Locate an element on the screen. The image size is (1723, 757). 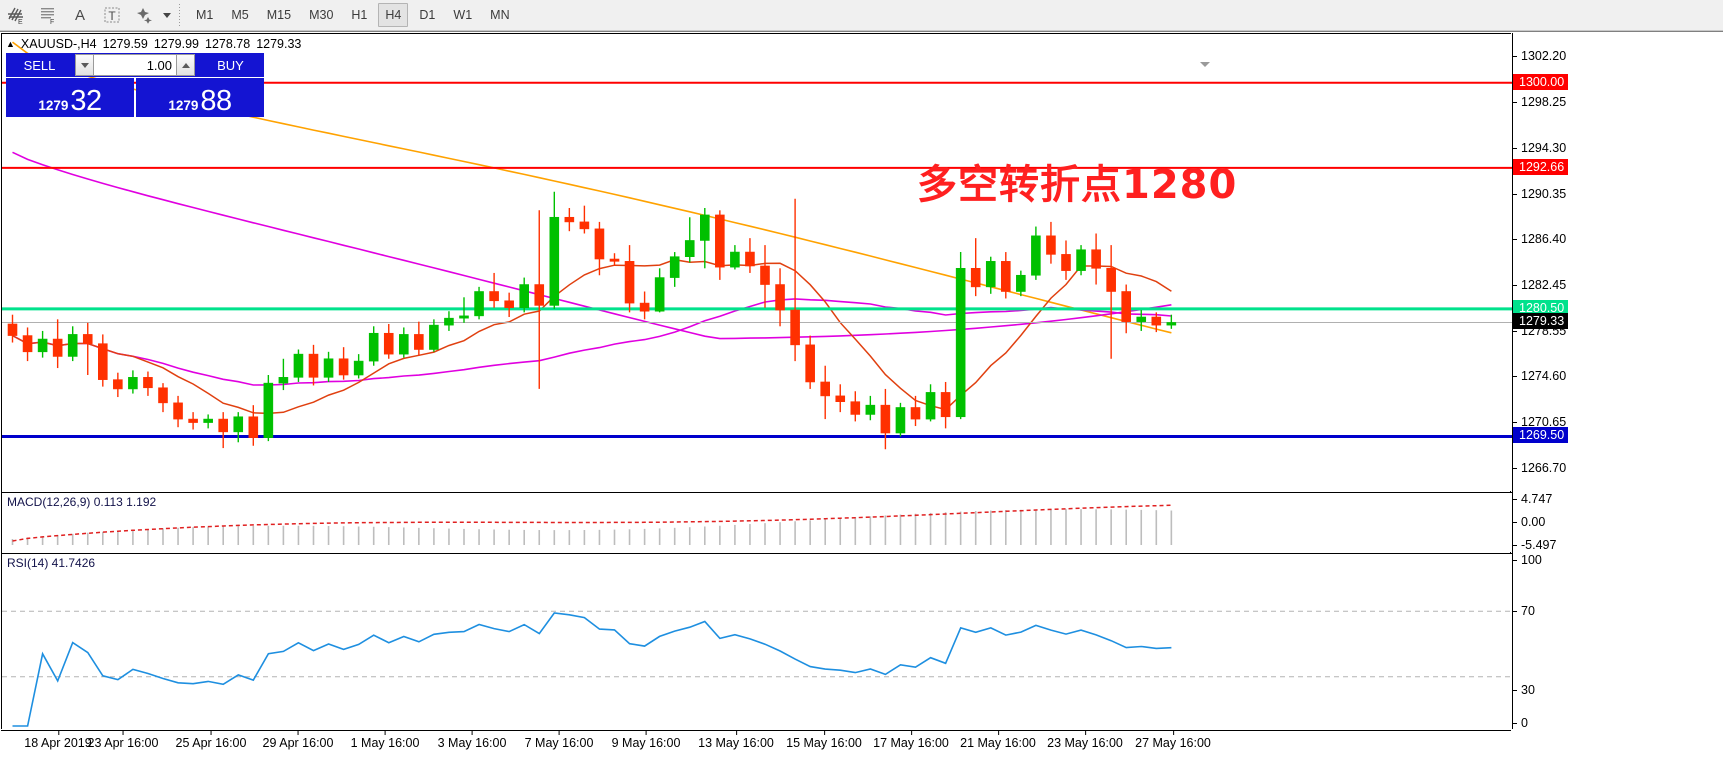
macd-pane: MACD(12,26,9) 0.113 1.192 is located at coordinates (757, 522).